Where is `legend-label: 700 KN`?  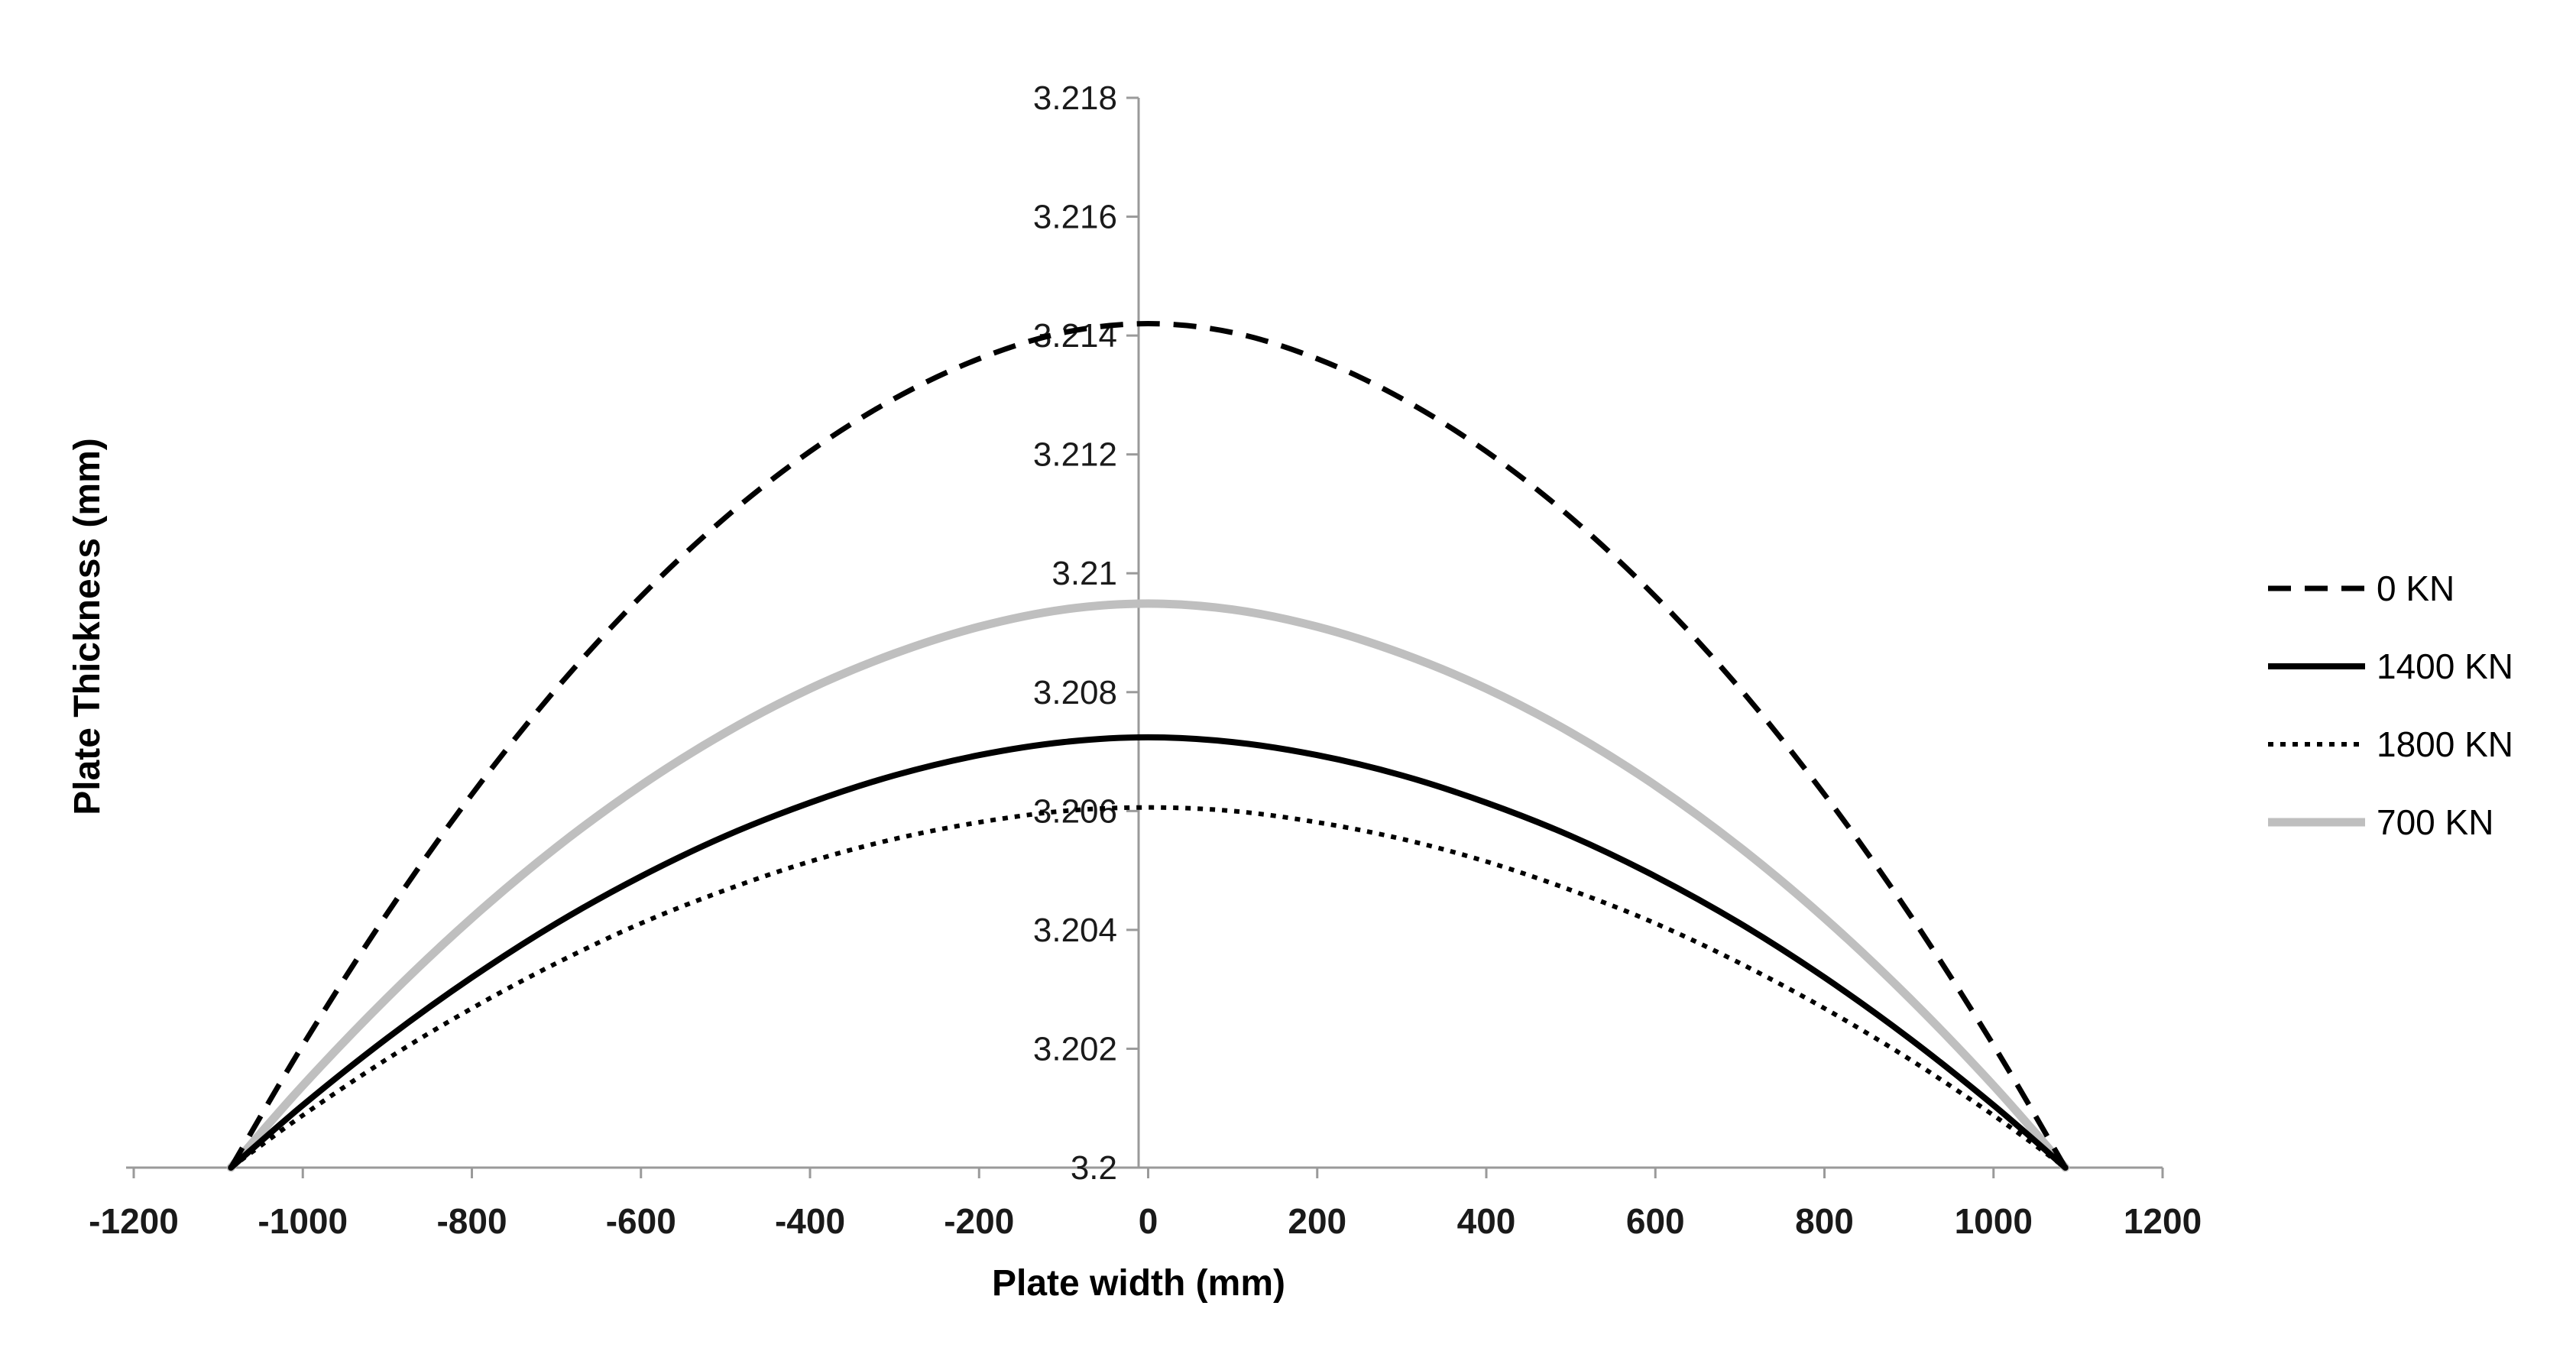
legend-label: 700 KN is located at coordinates (2435, 822).